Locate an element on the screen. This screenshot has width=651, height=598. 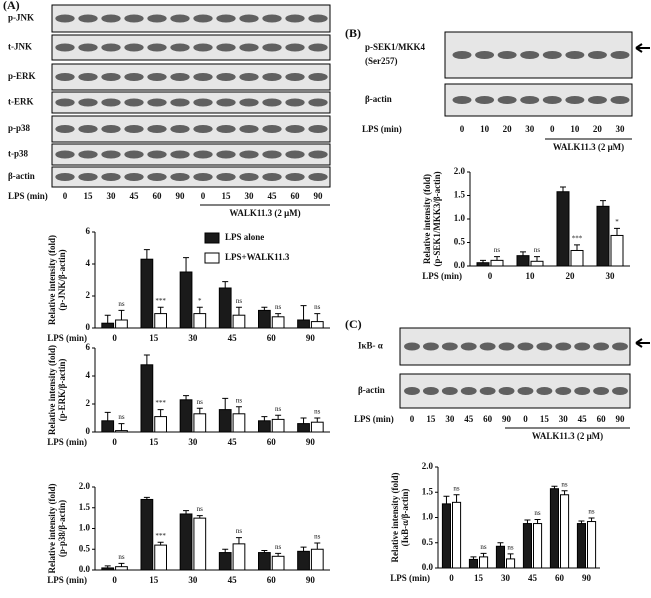
x-tick-label: 45 is located at coordinates (533, 578).